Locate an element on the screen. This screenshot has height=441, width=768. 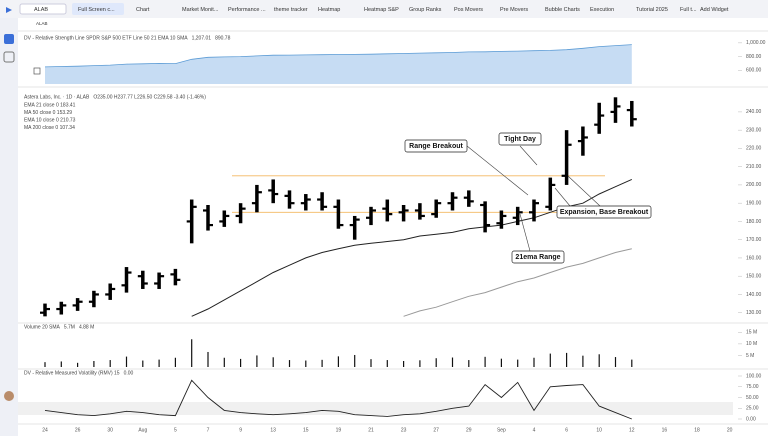
rs-line is located at coordinates (338, 56).